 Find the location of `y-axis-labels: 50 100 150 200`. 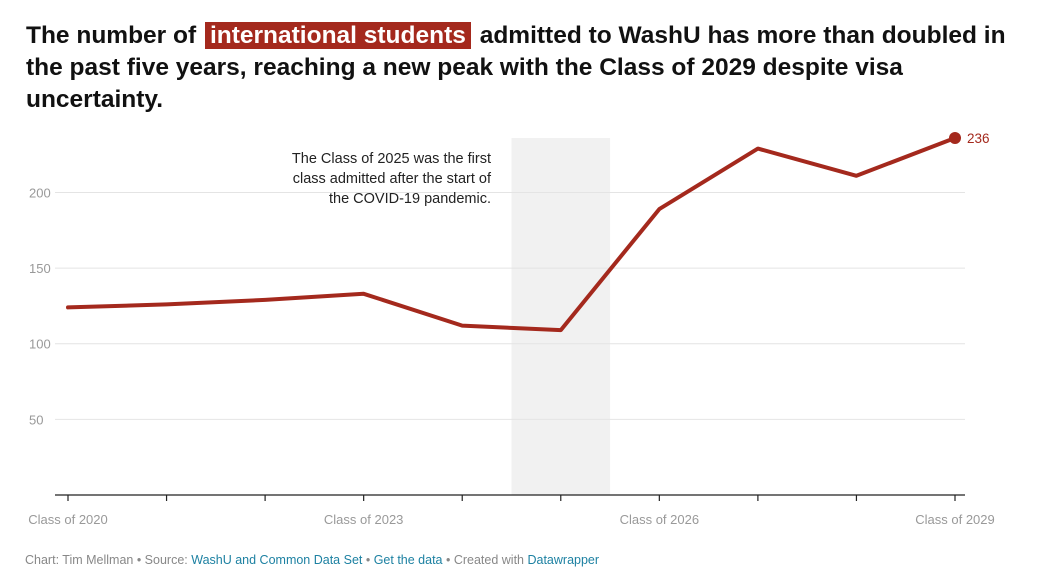

y-axis-labels: 50 100 150 200 is located at coordinates (40, 306).